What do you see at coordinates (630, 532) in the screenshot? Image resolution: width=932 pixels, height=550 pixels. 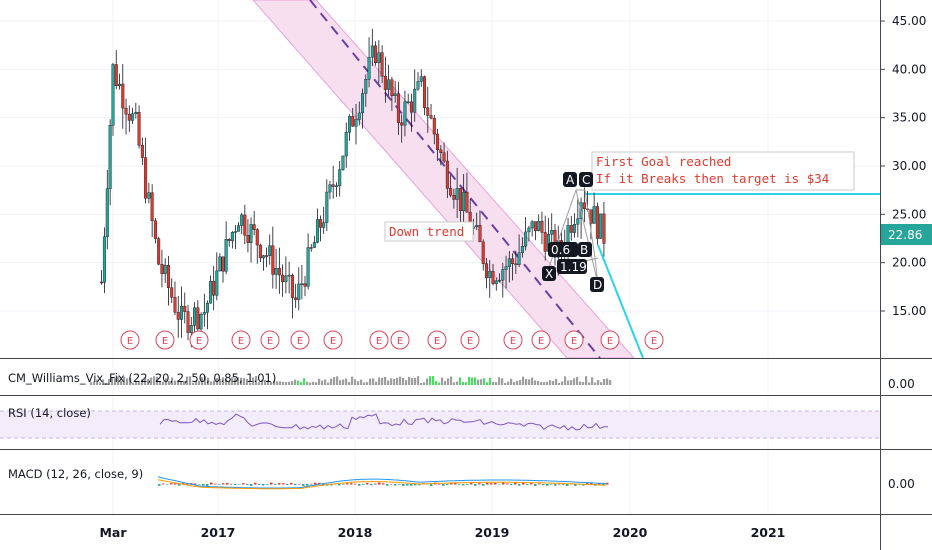 I see `time-label-4: 2020` at bounding box center [630, 532].